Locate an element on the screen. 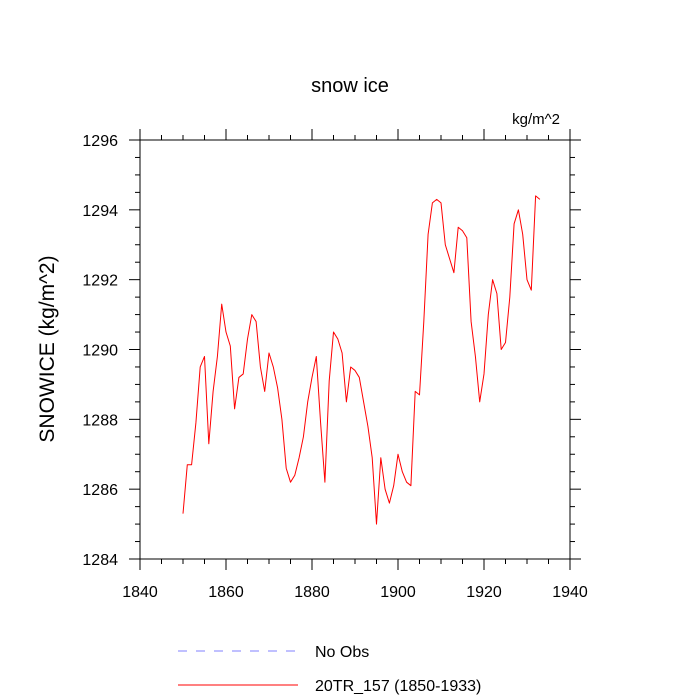 The height and width of the screenshot is (700, 700). legend: No Obs 20TR_157 (1850-1933) is located at coordinates (329, 669).